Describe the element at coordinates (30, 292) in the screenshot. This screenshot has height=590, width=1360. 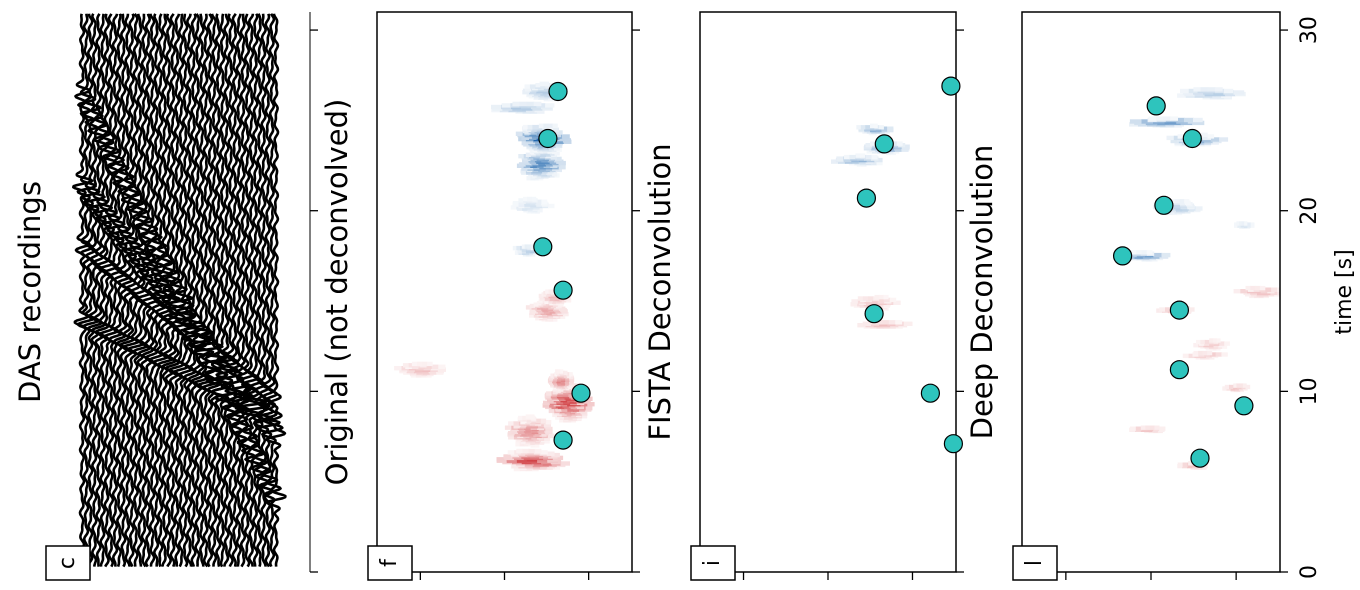
I see `panel-title: DAS recordings` at that location.